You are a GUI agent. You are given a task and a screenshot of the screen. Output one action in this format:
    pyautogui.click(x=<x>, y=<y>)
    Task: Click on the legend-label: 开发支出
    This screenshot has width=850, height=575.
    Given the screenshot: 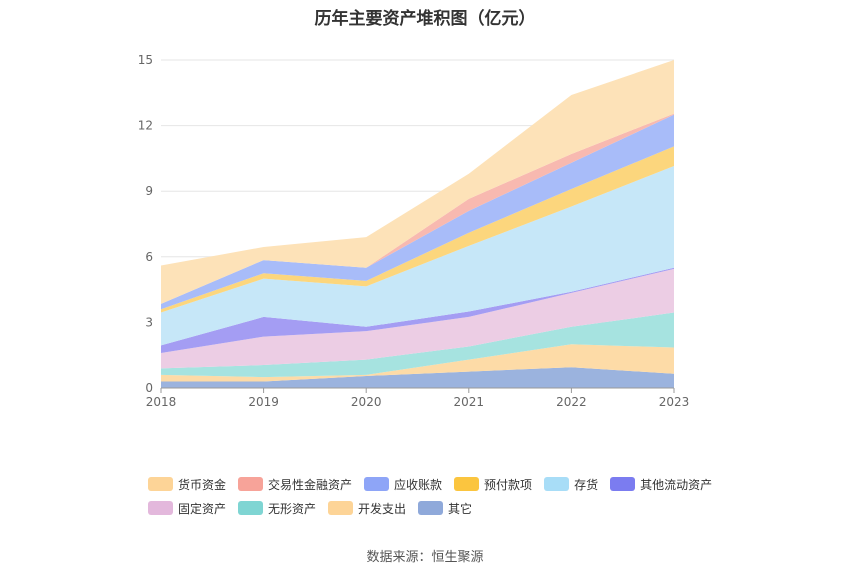 What is the action you would take?
    pyautogui.click(x=382, y=508)
    